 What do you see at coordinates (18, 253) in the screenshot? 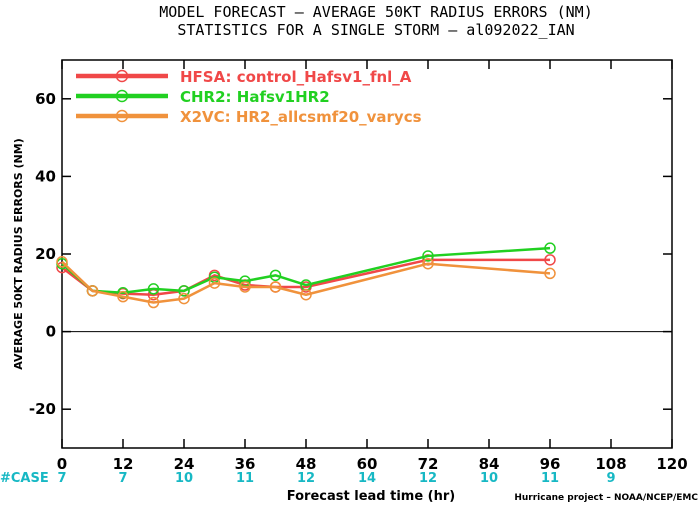
I see `y-axis-label: AVERAGE 50KT RADIUS ERRORS (NM)` at bounding box center [18, 253].